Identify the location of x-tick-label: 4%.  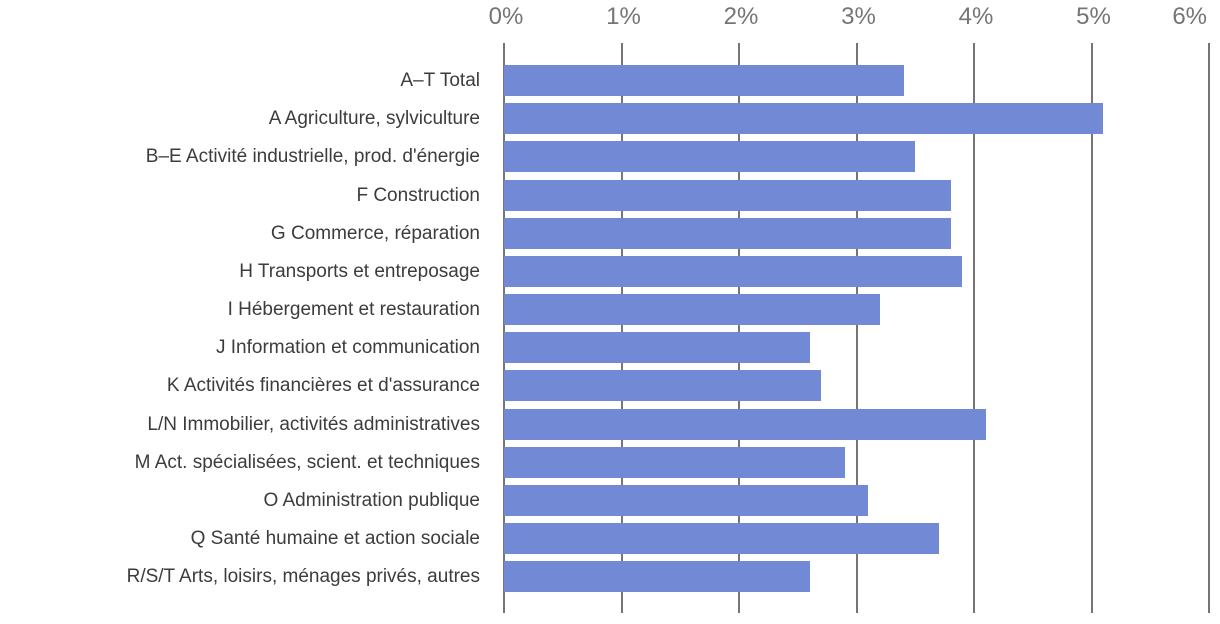
(976, 16).